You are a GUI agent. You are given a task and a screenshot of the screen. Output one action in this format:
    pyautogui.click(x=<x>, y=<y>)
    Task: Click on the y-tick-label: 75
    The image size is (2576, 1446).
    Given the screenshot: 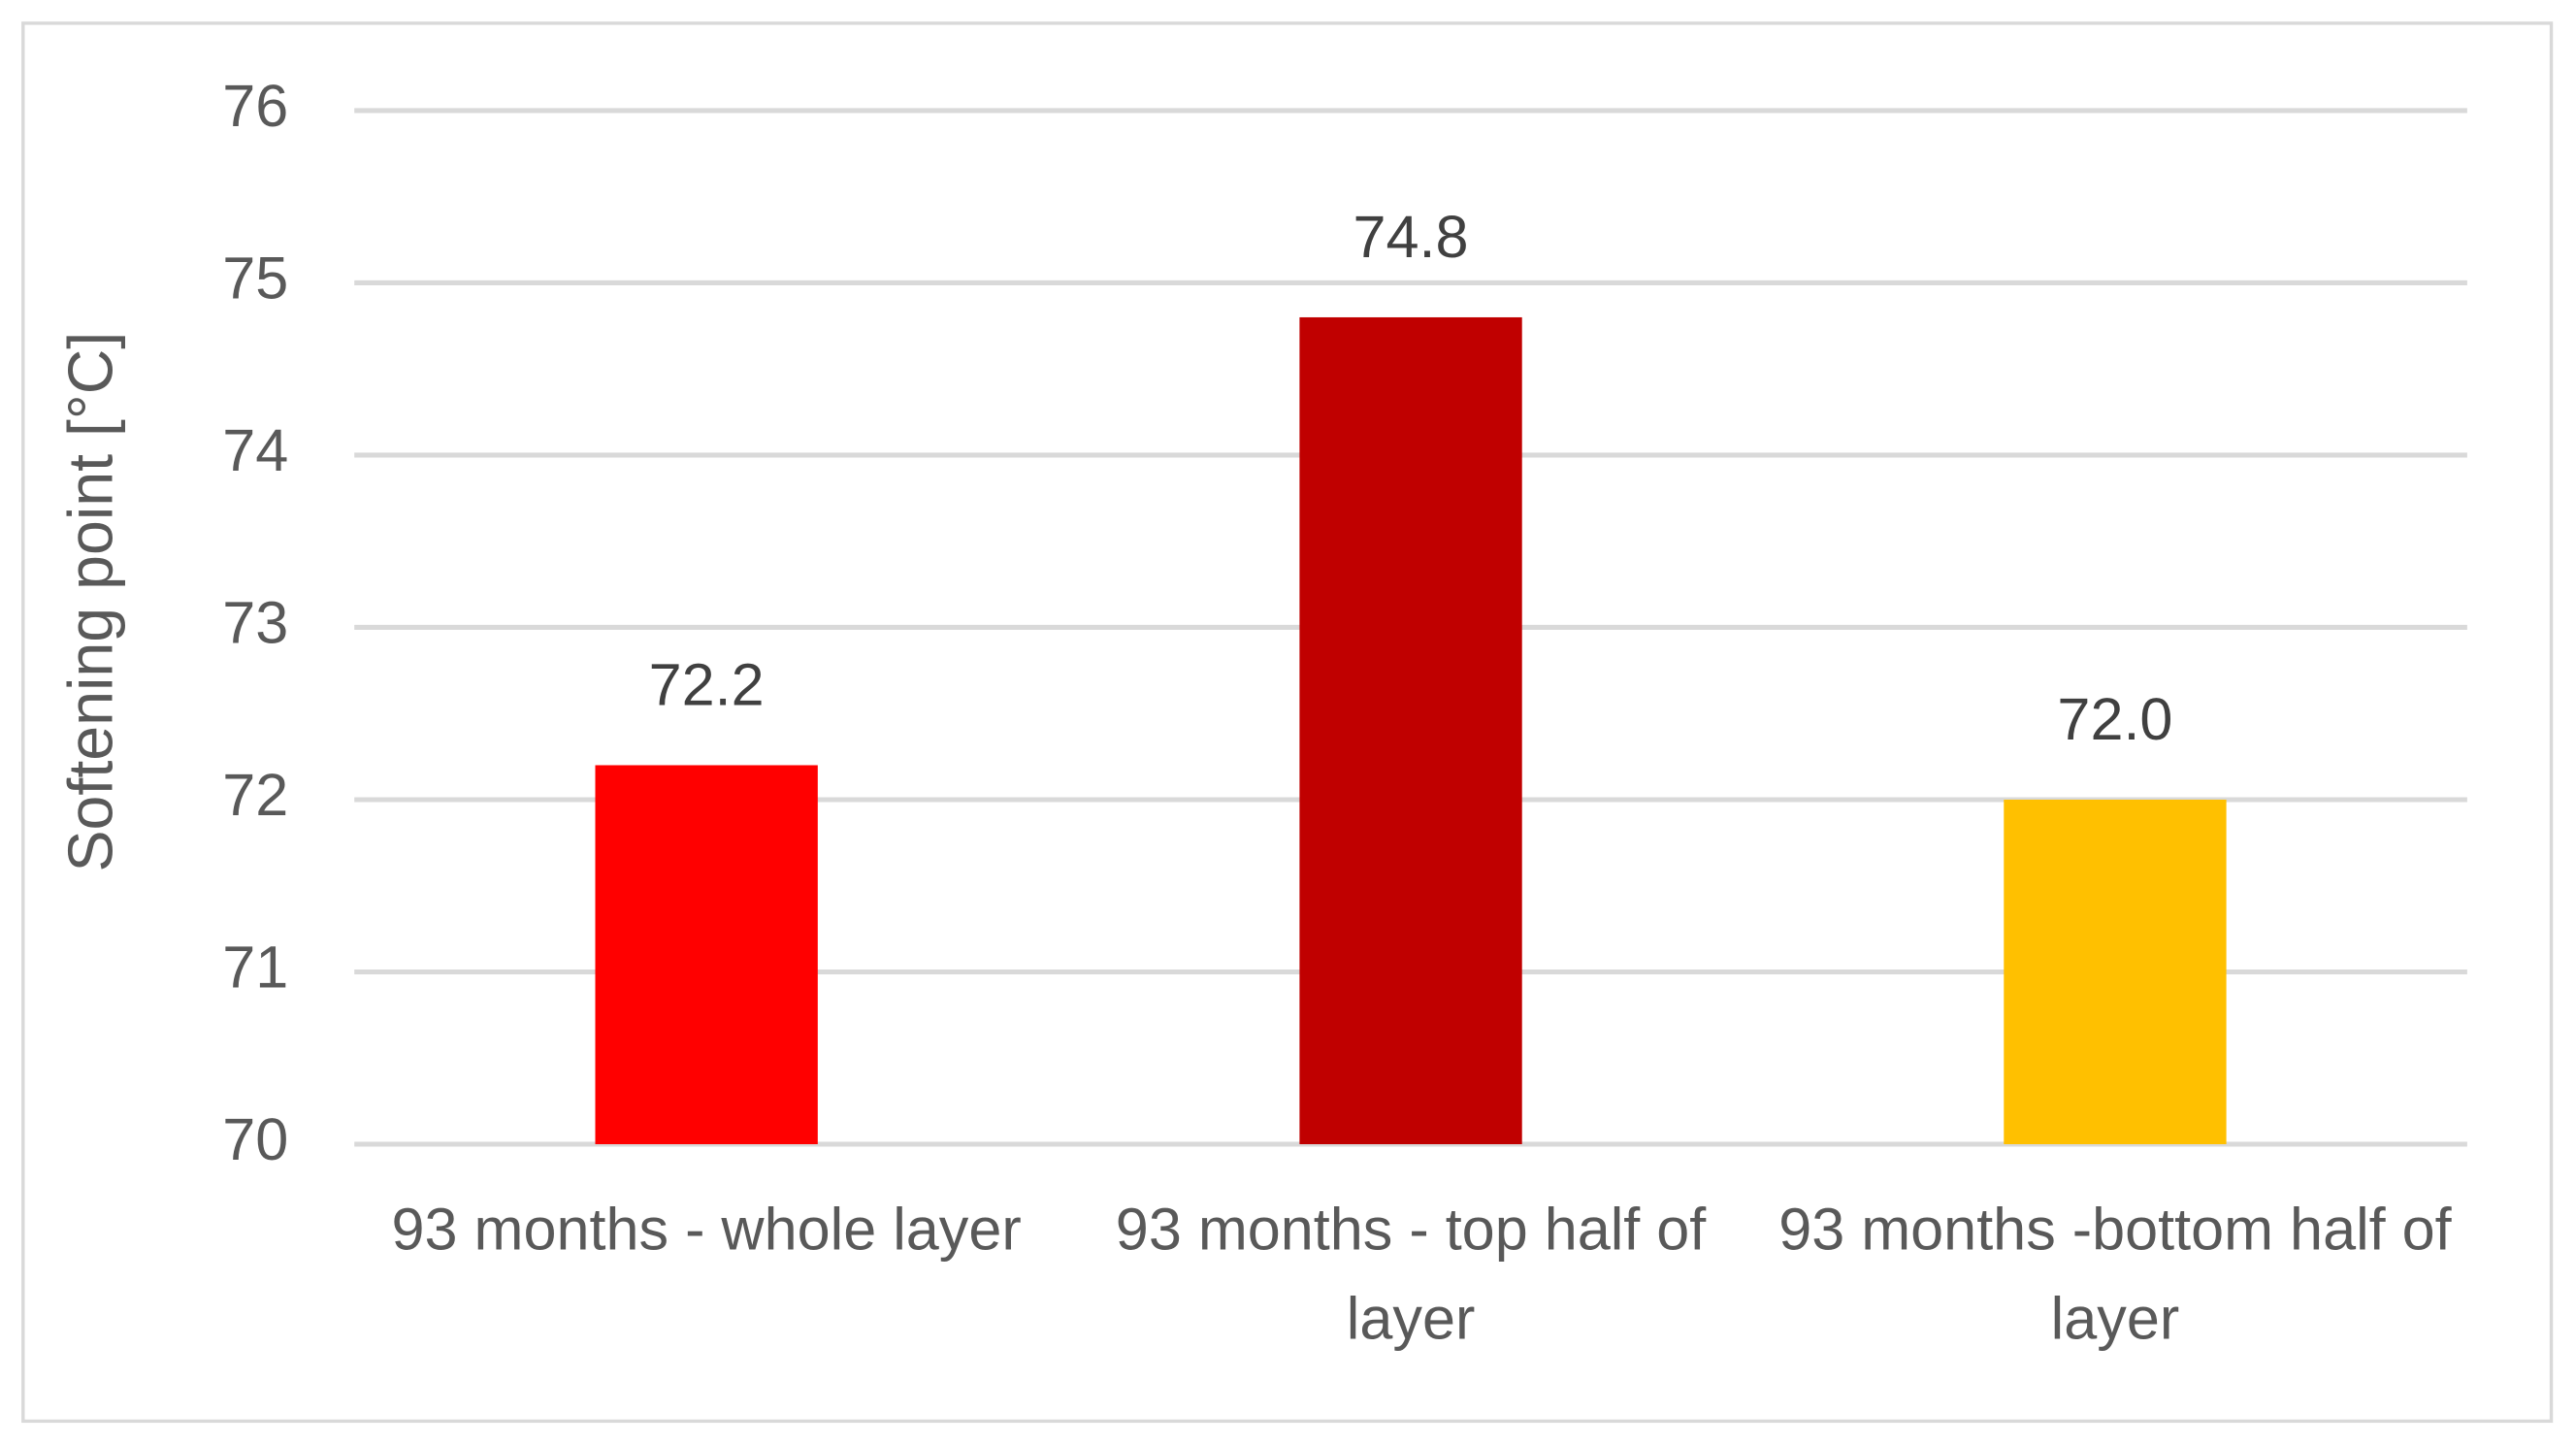 What is the action you would take?
    pyautogui.click(x=255, y=279)
    